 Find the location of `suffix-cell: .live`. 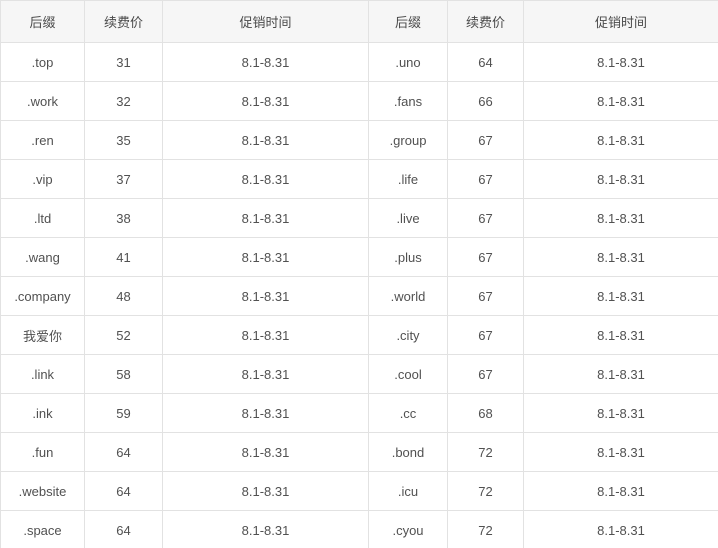

suffix-cell: .live is located at coordinates (408, 218).